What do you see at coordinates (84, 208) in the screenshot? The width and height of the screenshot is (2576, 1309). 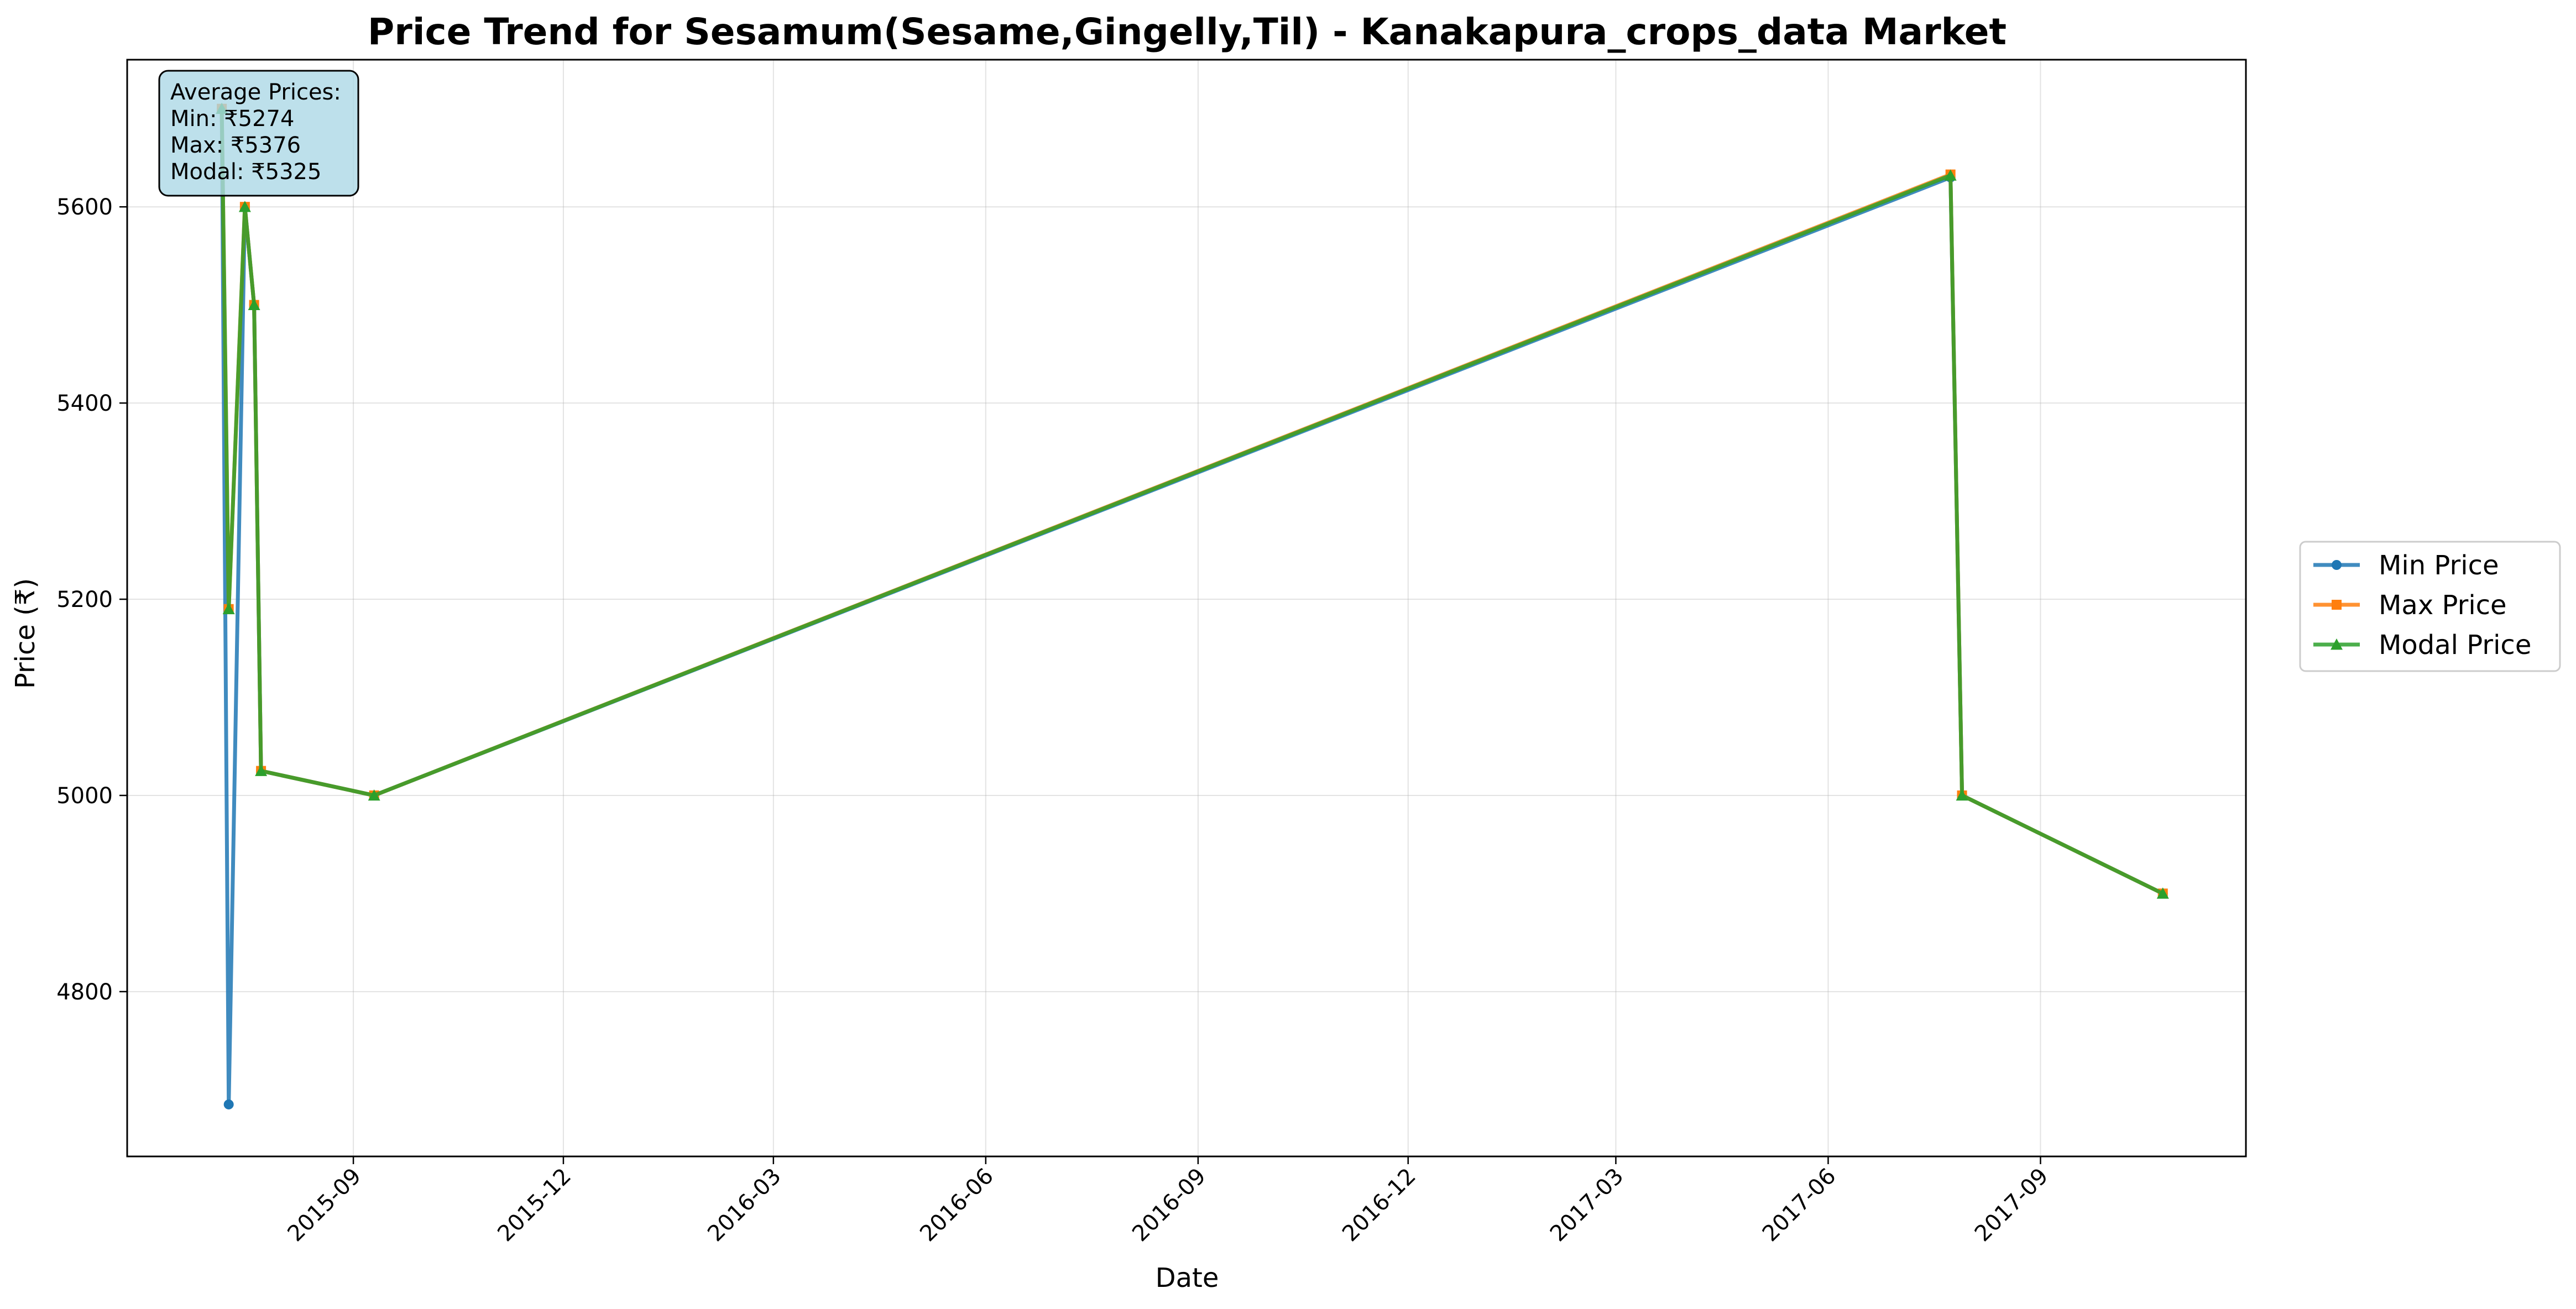 I see `y-tick-label: 5600` at bounding box center [84, 208].